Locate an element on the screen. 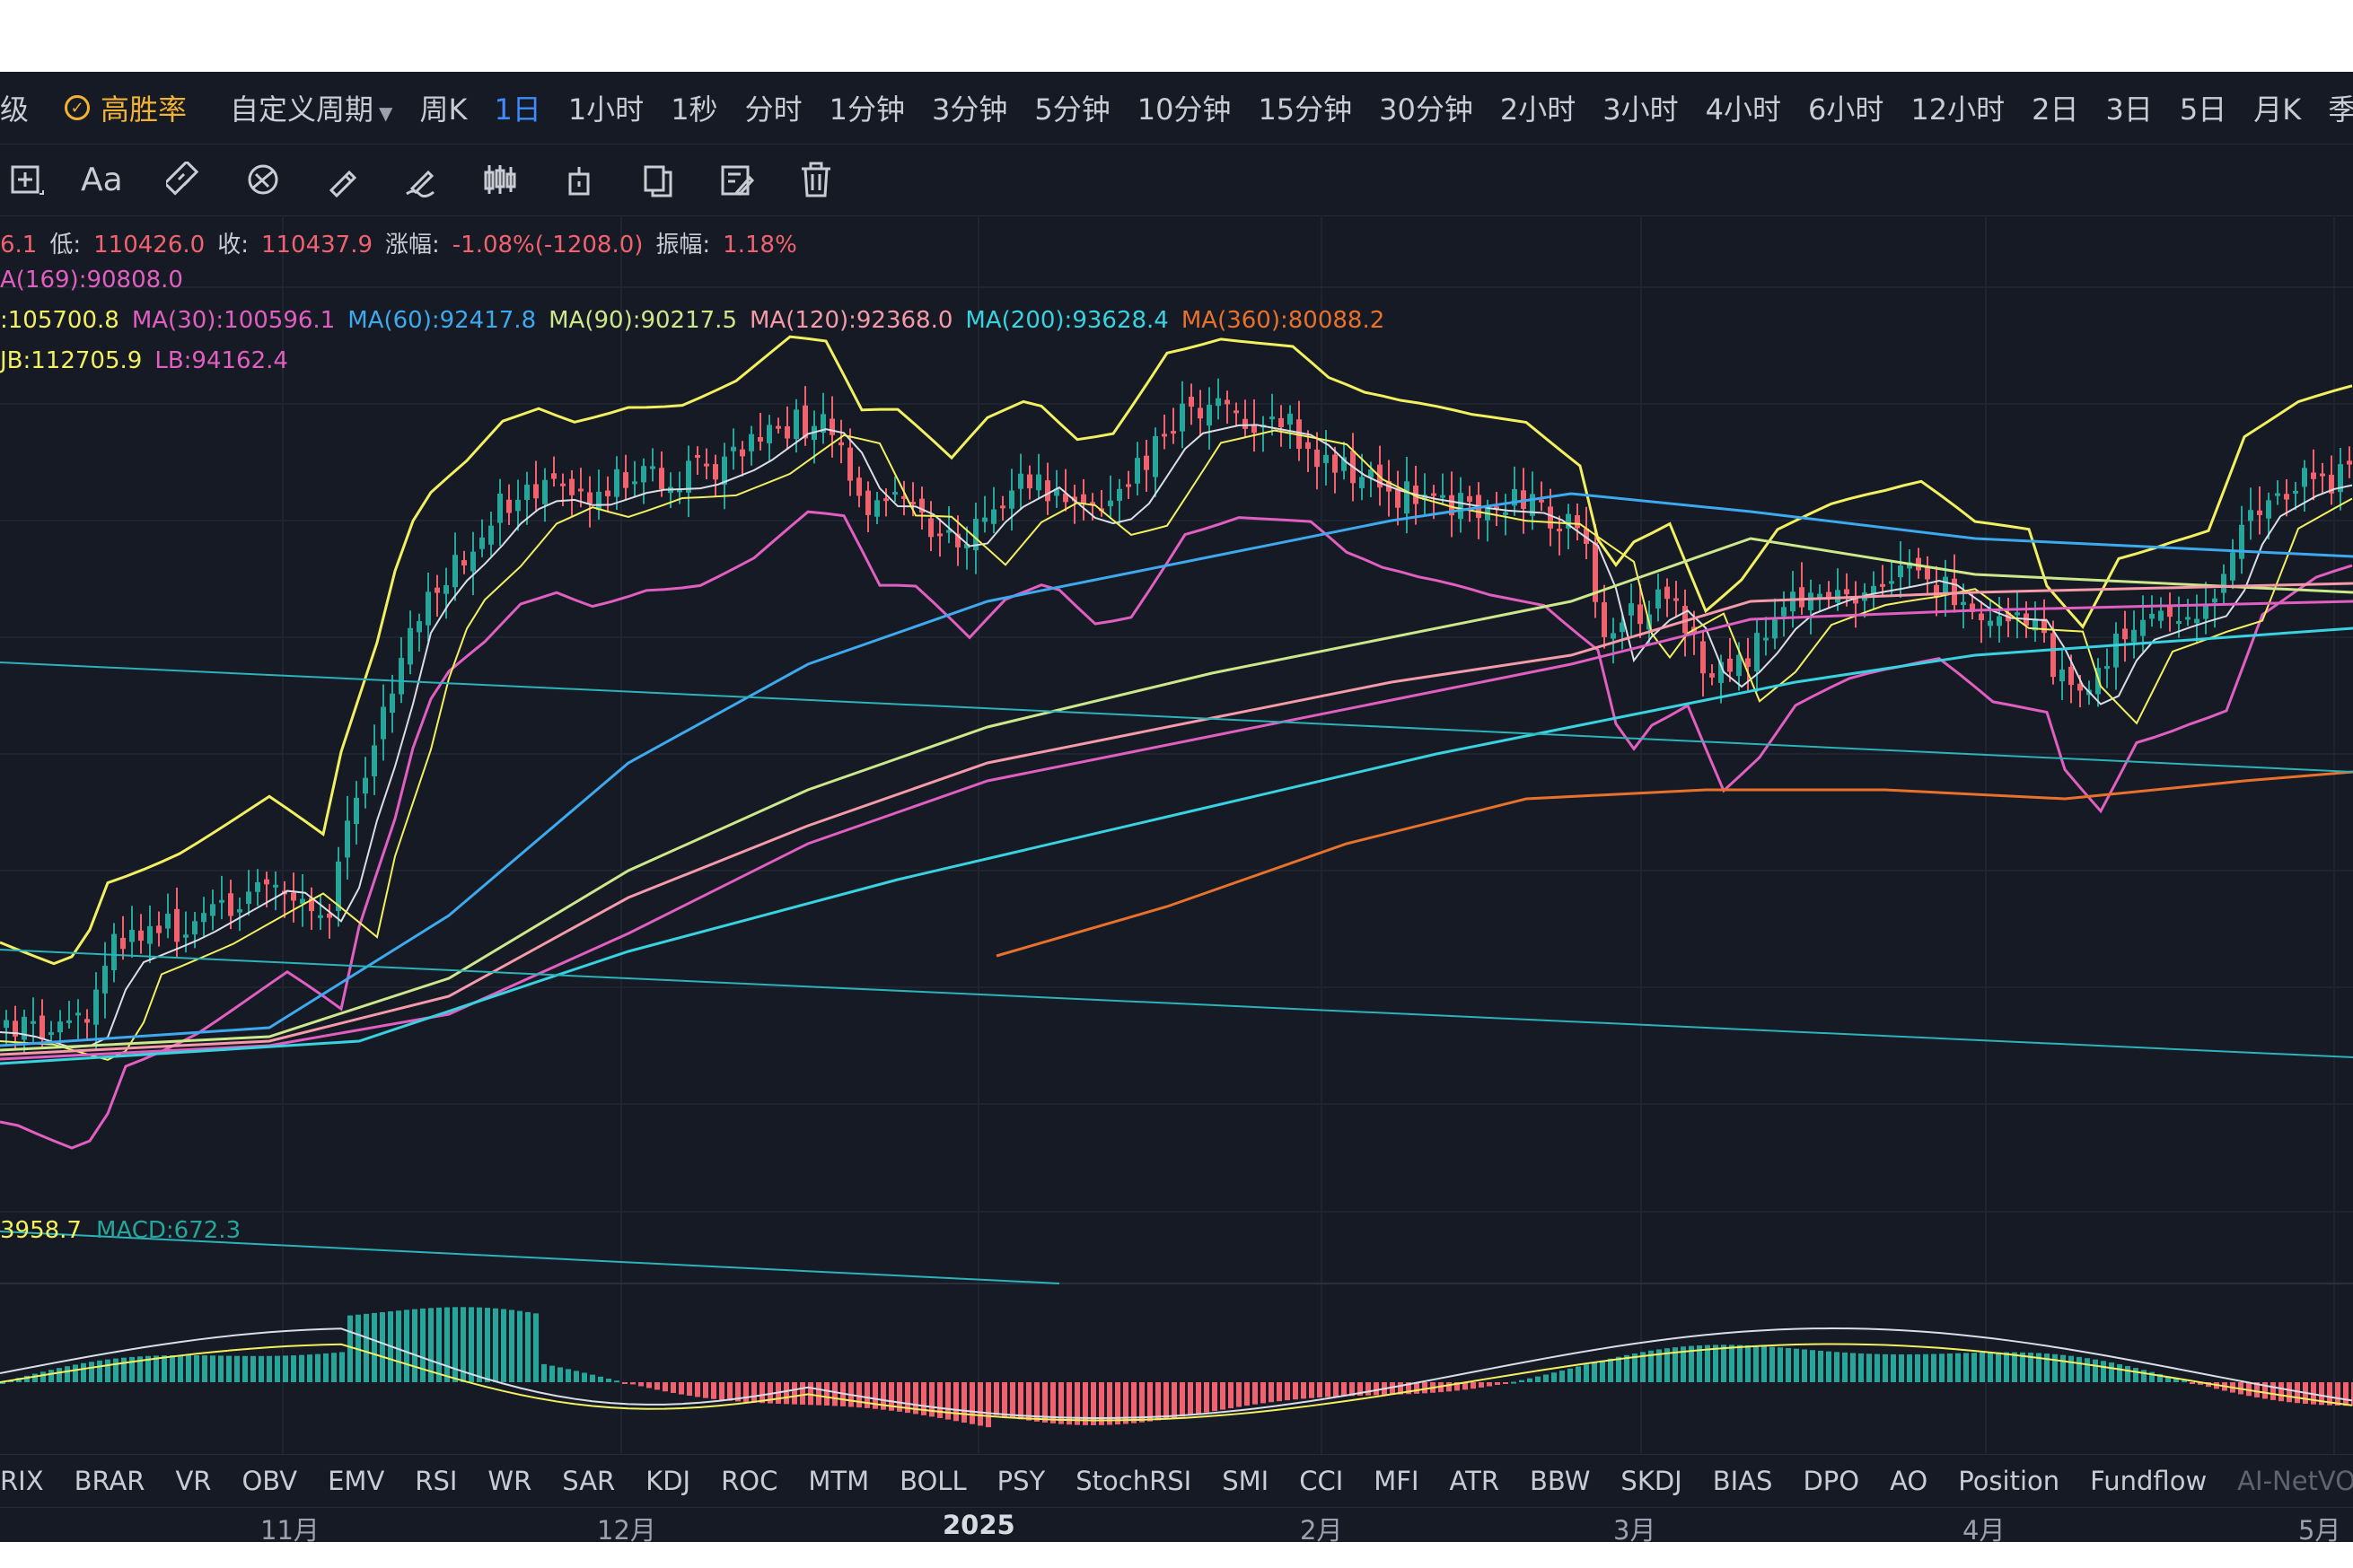 The image size is (2353, 1568). indicator-tab: CCI is located at coordinates (1321, 1481).